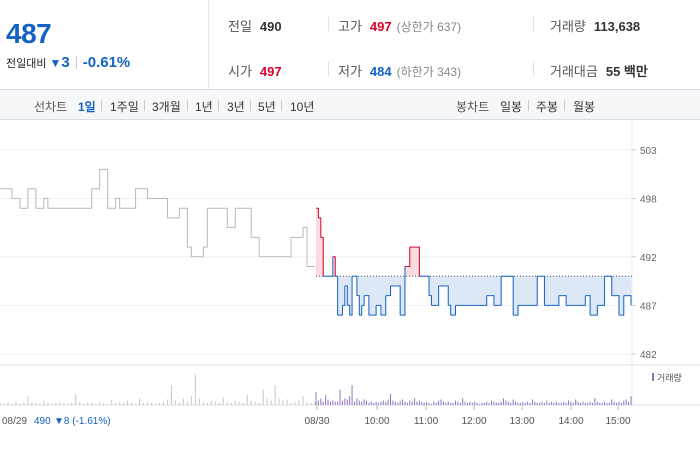 Image resolution: width=700 pixels, height=450 pixels. Describe the element at coordinates (166, 107) in the screenshot. I see `tab-3month: 3개월` at that location.